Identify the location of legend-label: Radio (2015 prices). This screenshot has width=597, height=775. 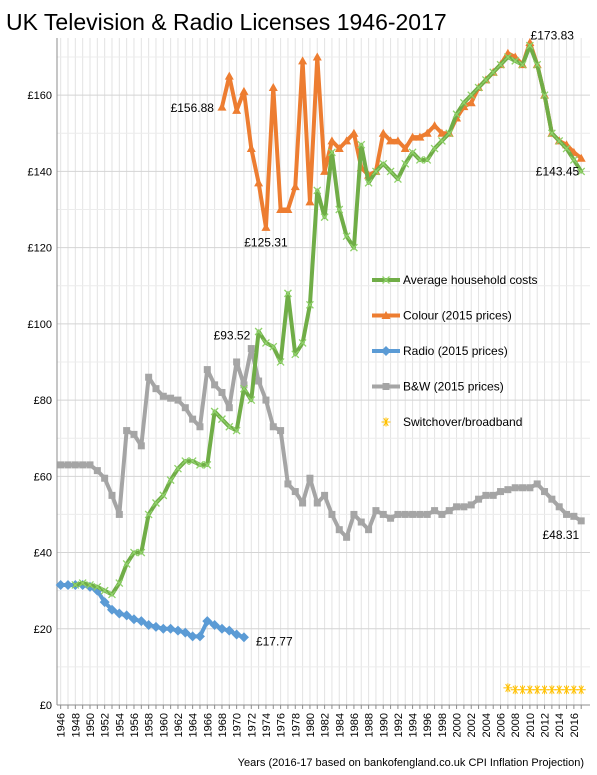
(455, 351).